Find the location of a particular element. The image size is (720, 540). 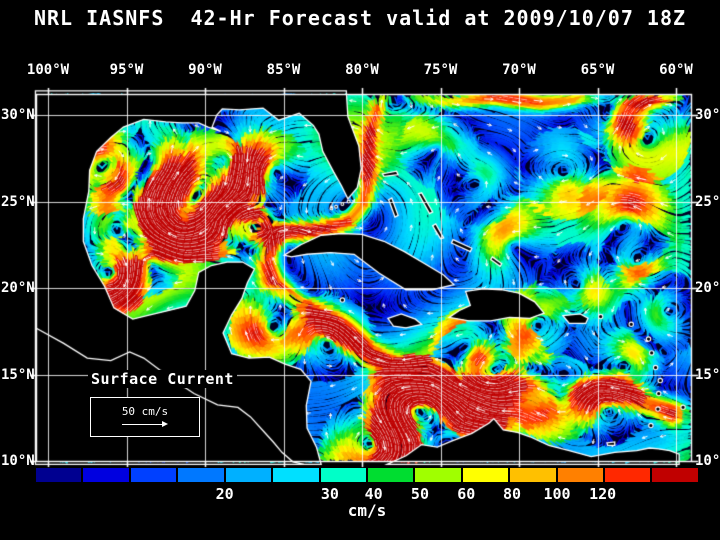

colorbar-labels: 20 30 40 50 60 80 100 120 is located at coordinates (360, 494).